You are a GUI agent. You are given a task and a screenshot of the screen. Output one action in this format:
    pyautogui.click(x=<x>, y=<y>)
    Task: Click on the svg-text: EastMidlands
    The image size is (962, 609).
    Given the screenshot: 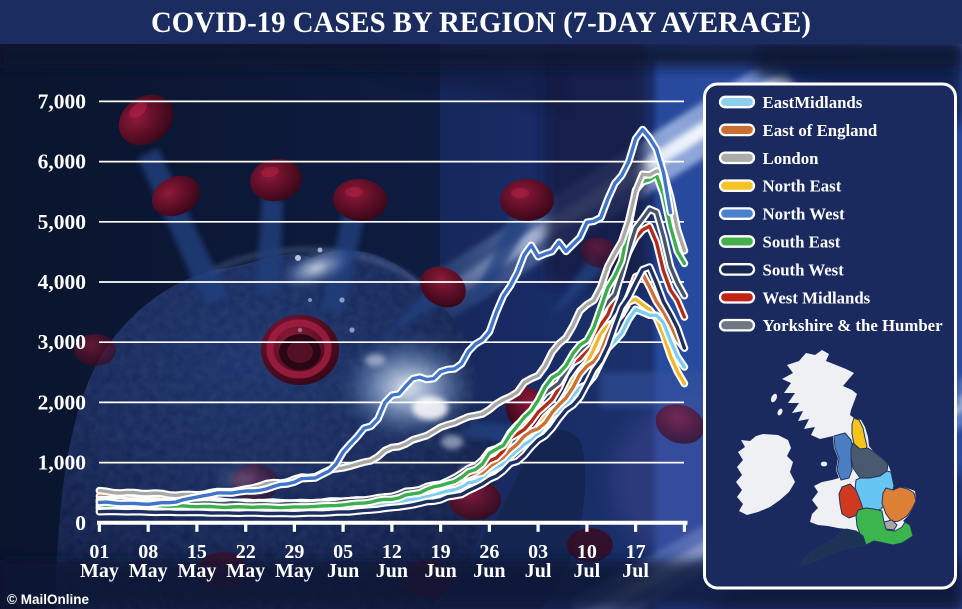 What is the action you would take?
    pyautogui.click(x=813, y=102)
    